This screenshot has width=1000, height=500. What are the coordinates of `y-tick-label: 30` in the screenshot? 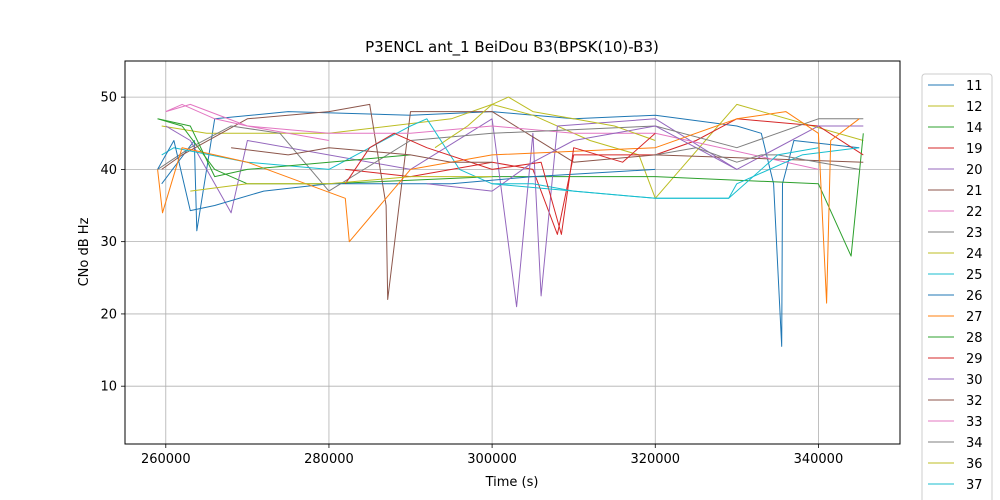 It's located at (108, 242).